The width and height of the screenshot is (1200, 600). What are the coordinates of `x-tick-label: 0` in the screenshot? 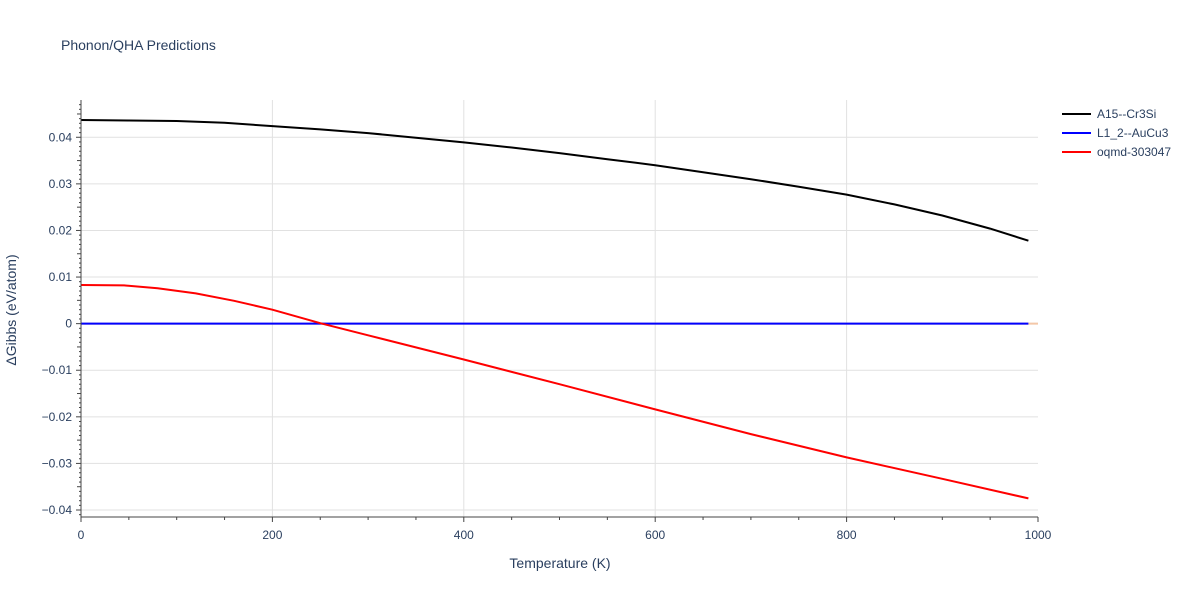 It's located at (81, 535).